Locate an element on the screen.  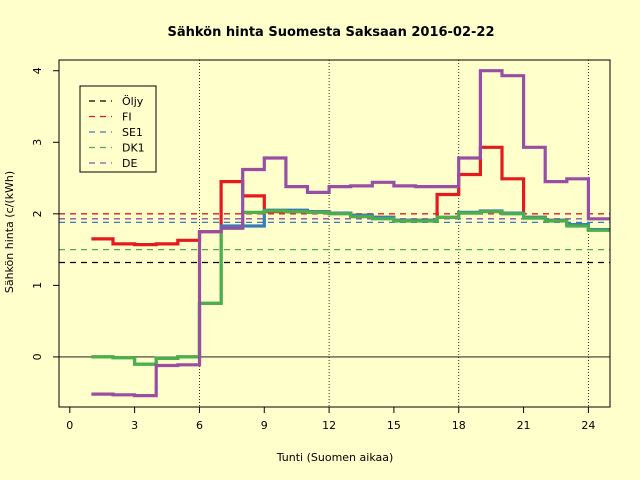
chart-title: Sähkön hinta Suomesta Saksaan 2016-02-22 is located at coordinates (330, 32).